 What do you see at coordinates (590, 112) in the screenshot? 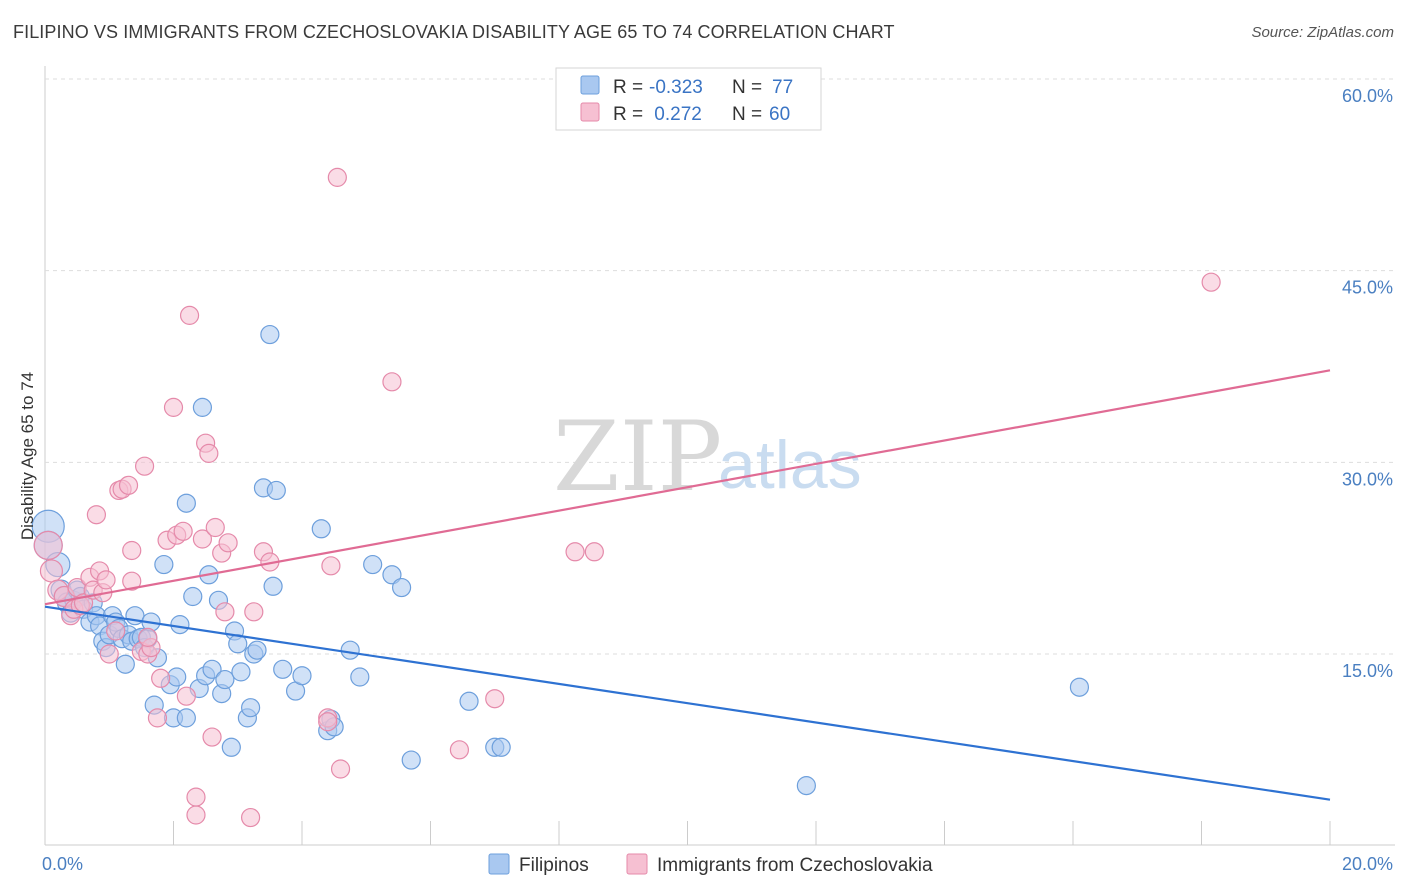
I see `legend-swatch-czechoslovakia` at bounding box center [590, 112].